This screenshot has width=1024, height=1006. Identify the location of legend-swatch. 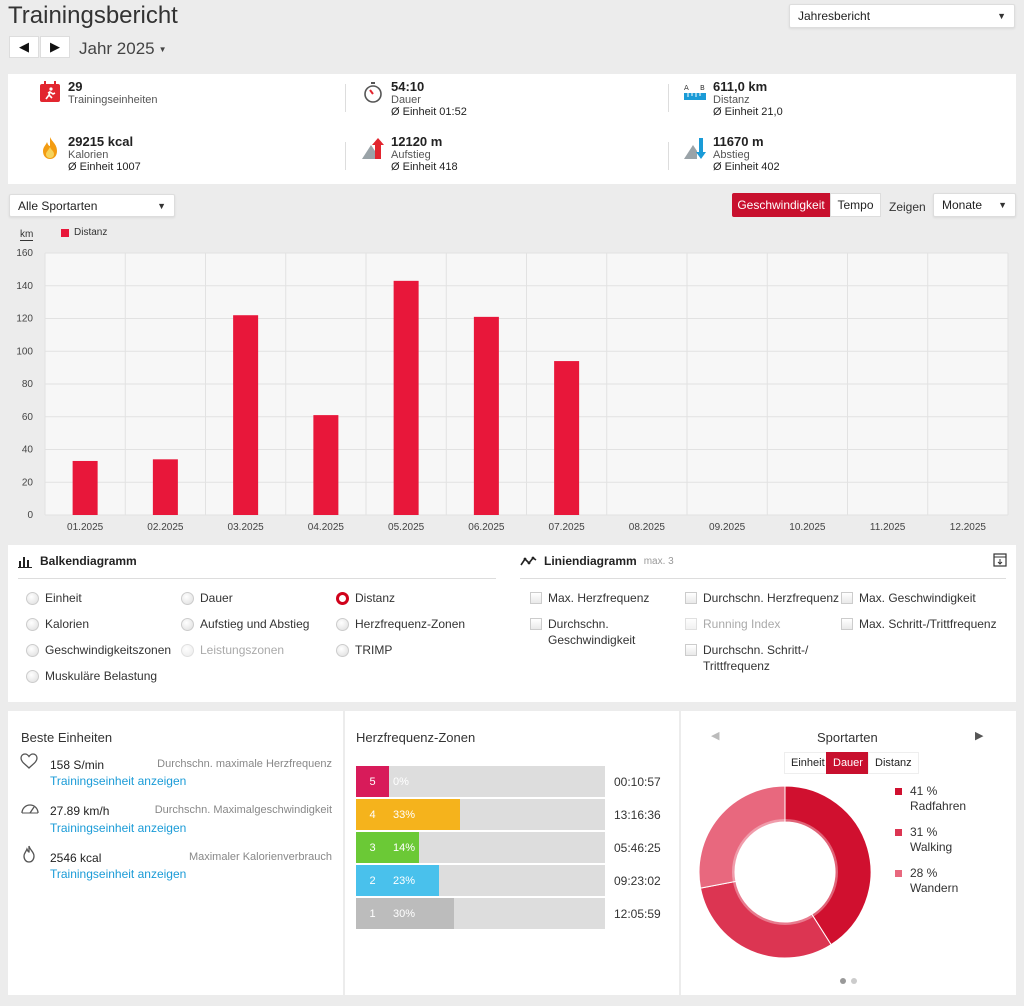
(898, 791).